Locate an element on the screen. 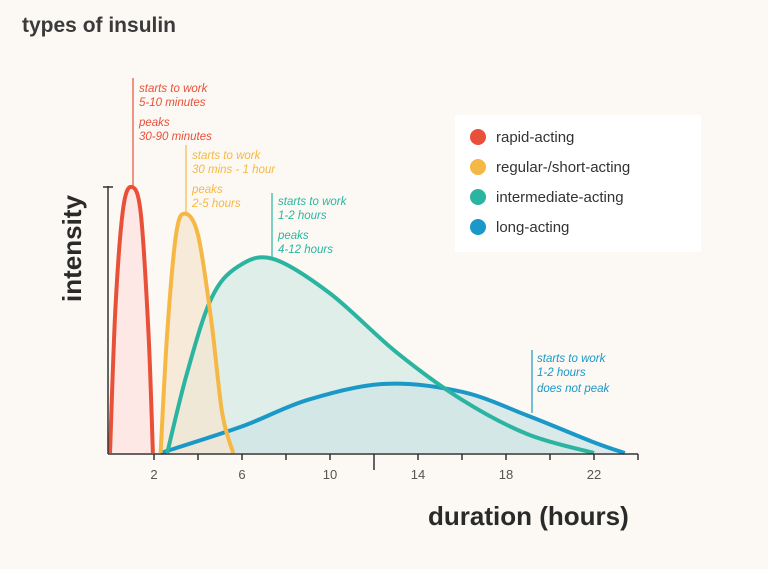 The height and width of the screenshot is (569, 768). annotation-text: 30-90 minutes is located at coordinates (175, 137).